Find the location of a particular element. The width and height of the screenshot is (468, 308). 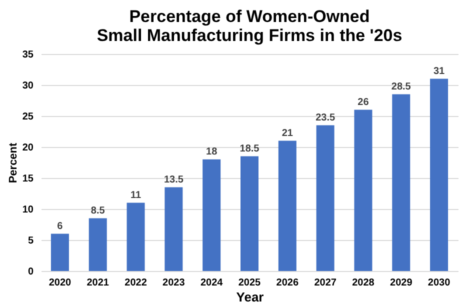

y-tick-label: 10 is located at coordinates (28, 210).